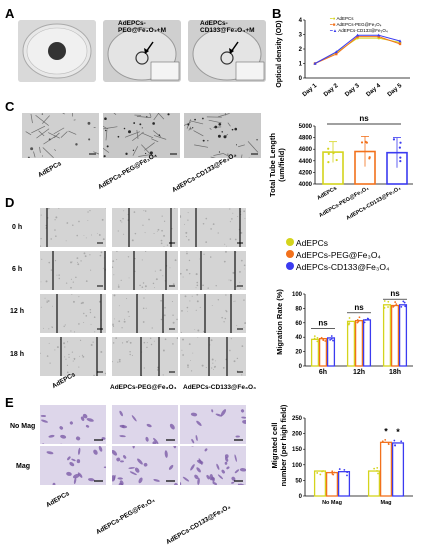 The height and width of the screenshot is (550, 423). I want to click on y-tick-label: 4200, so click(306, 173).